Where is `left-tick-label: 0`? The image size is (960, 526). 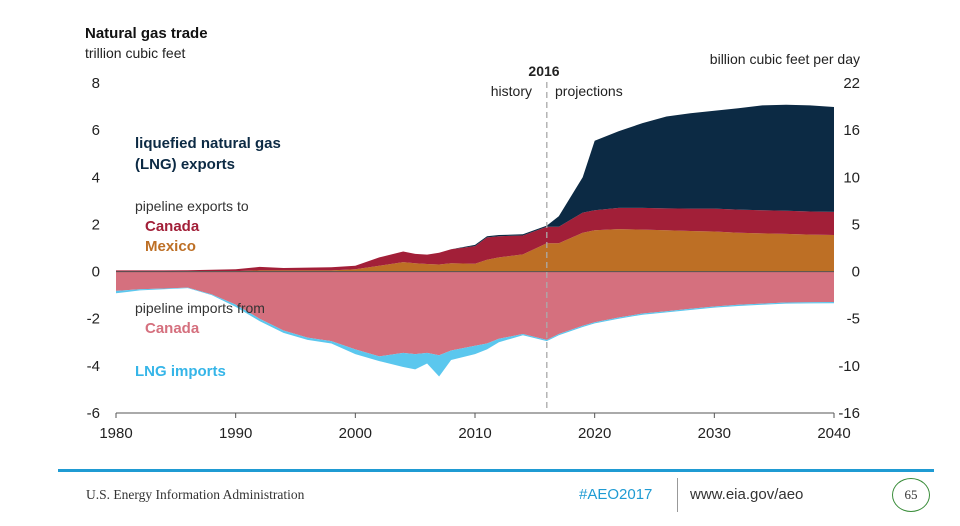
left-tick-label: 0 is located at coordinates (96, 272).